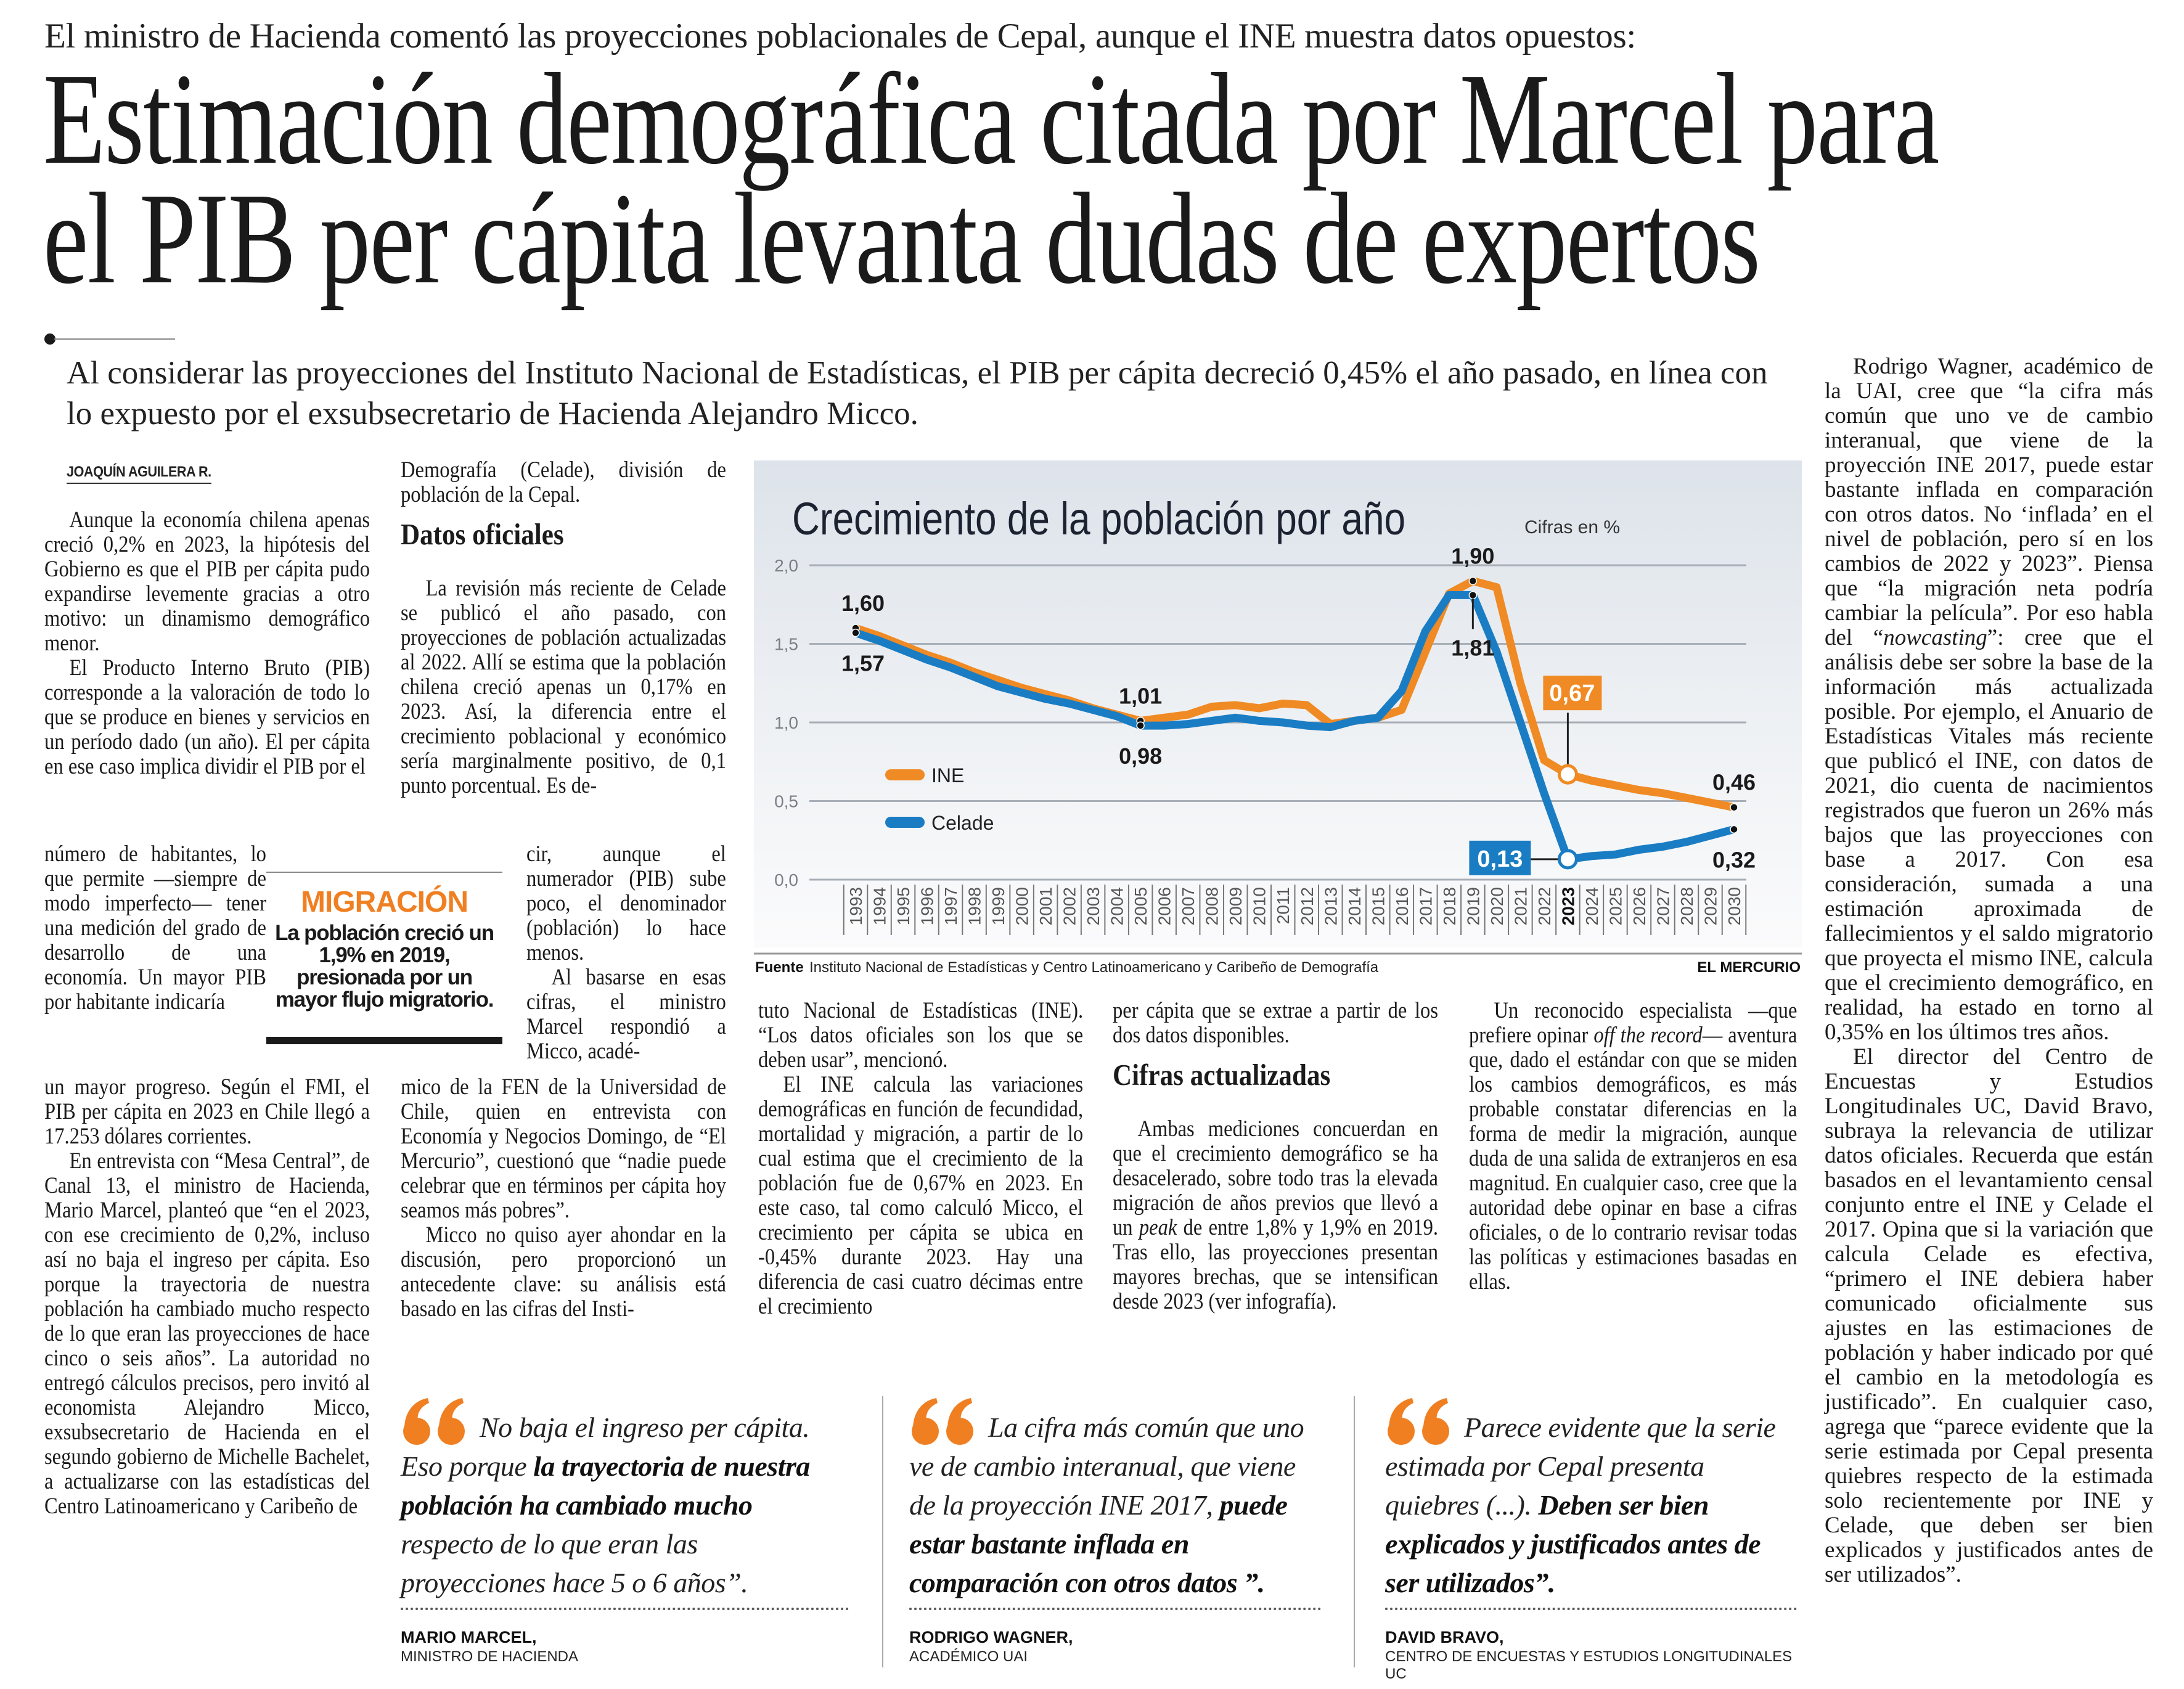 The height and width of the screenshot is (1689, 2184). Describe the element at coordinates (385, 902) in the screenshot. I see `callout-title: MIGRACIÓN` at that location.